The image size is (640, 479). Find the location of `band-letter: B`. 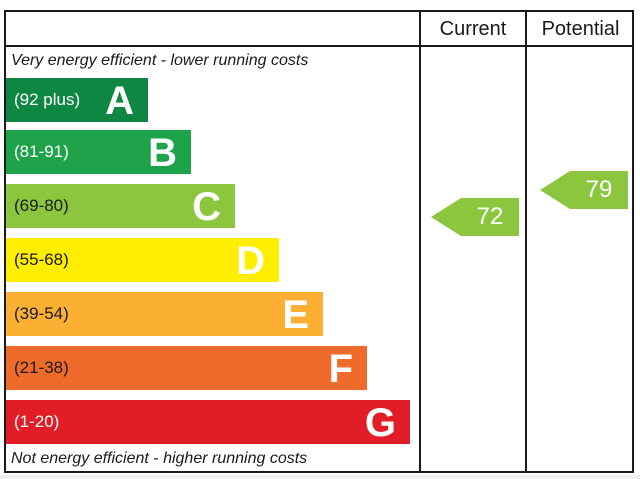

band-letter: B is located at coordinates (162, 153).